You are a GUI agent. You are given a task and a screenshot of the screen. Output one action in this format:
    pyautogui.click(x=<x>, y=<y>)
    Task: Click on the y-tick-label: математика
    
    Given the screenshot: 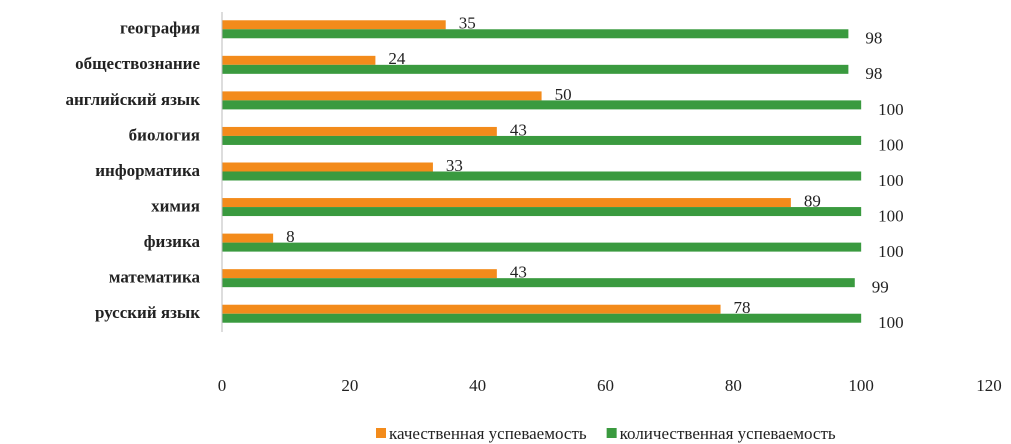 What is the action you would take?
    pyautogui.click(x=155, y=277)
    